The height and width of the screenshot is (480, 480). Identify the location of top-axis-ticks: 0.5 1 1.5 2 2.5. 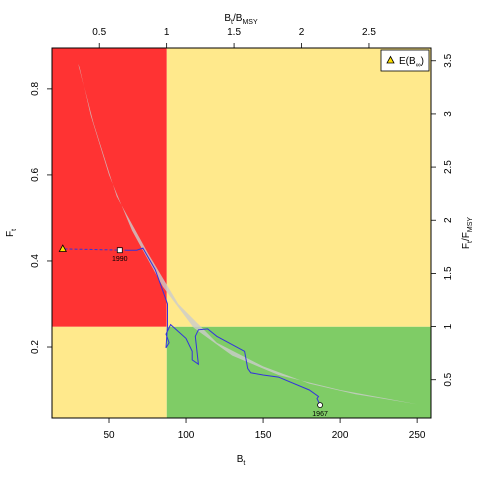
(234, 37).